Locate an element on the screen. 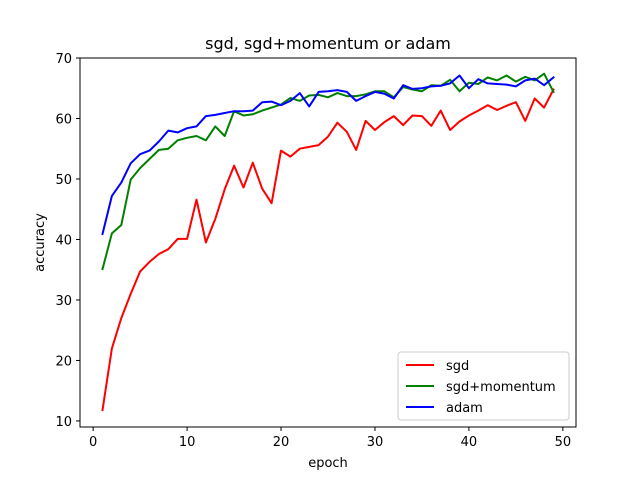 This screenshot has width=640, height=480. x-tick-label: 40 is located at coordinates (469, 442).